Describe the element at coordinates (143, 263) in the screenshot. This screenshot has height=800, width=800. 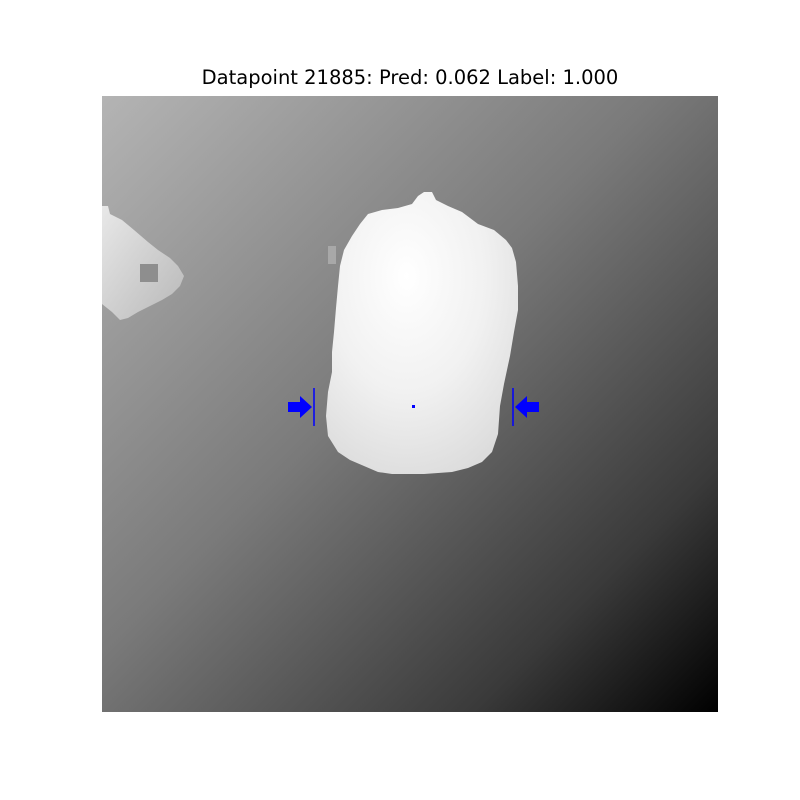
I see `side-object` at that location.